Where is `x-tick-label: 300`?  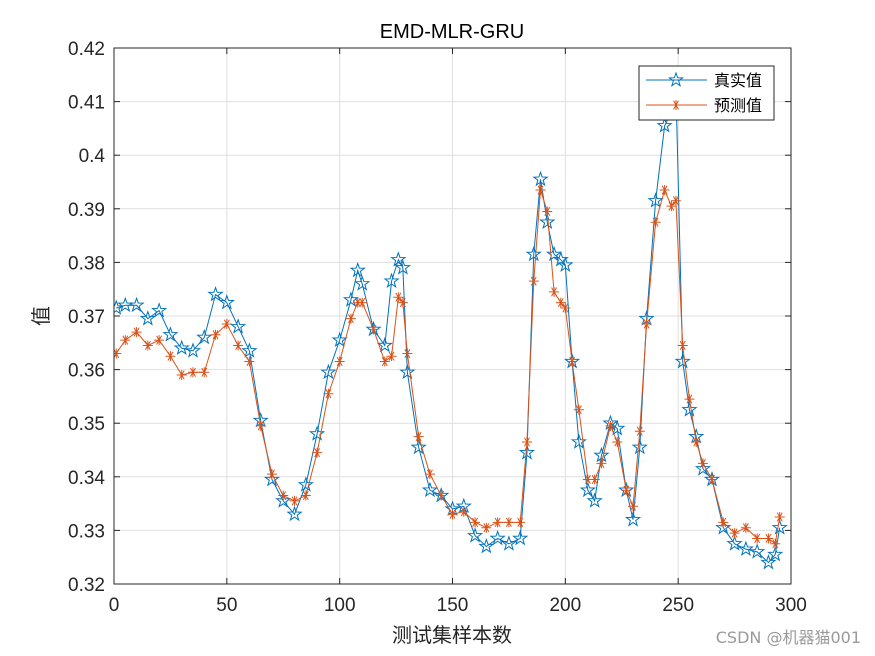 x-tick-label: 300 is located at coordinates (791, 605).